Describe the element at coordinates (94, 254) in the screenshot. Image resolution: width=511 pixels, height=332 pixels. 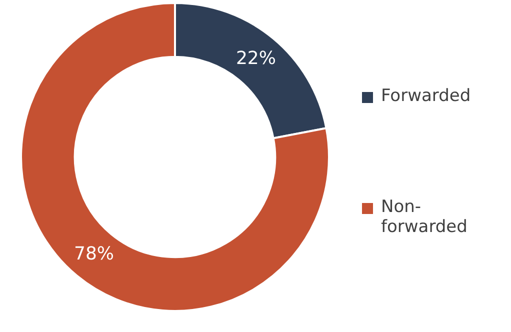
I see `data-label: 78%` at that location.